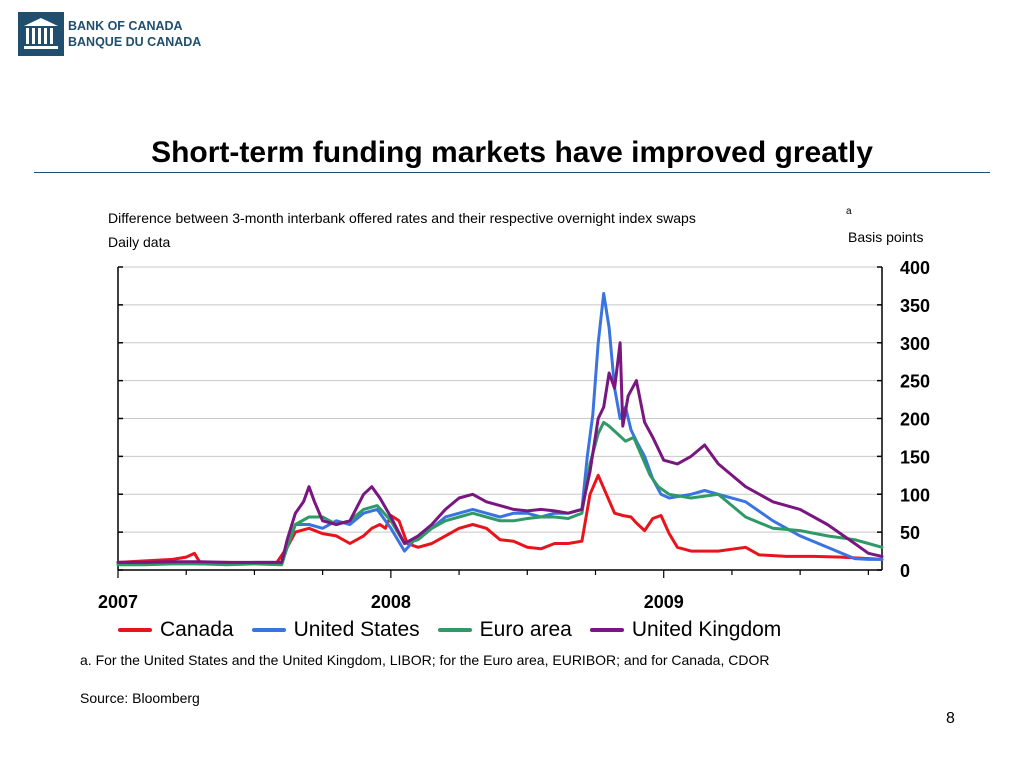 The image size is (1024, 768). Describe the element at coordinates (454, 630) in the screenshot. I see `legend-swatch-euro-area` at that location.